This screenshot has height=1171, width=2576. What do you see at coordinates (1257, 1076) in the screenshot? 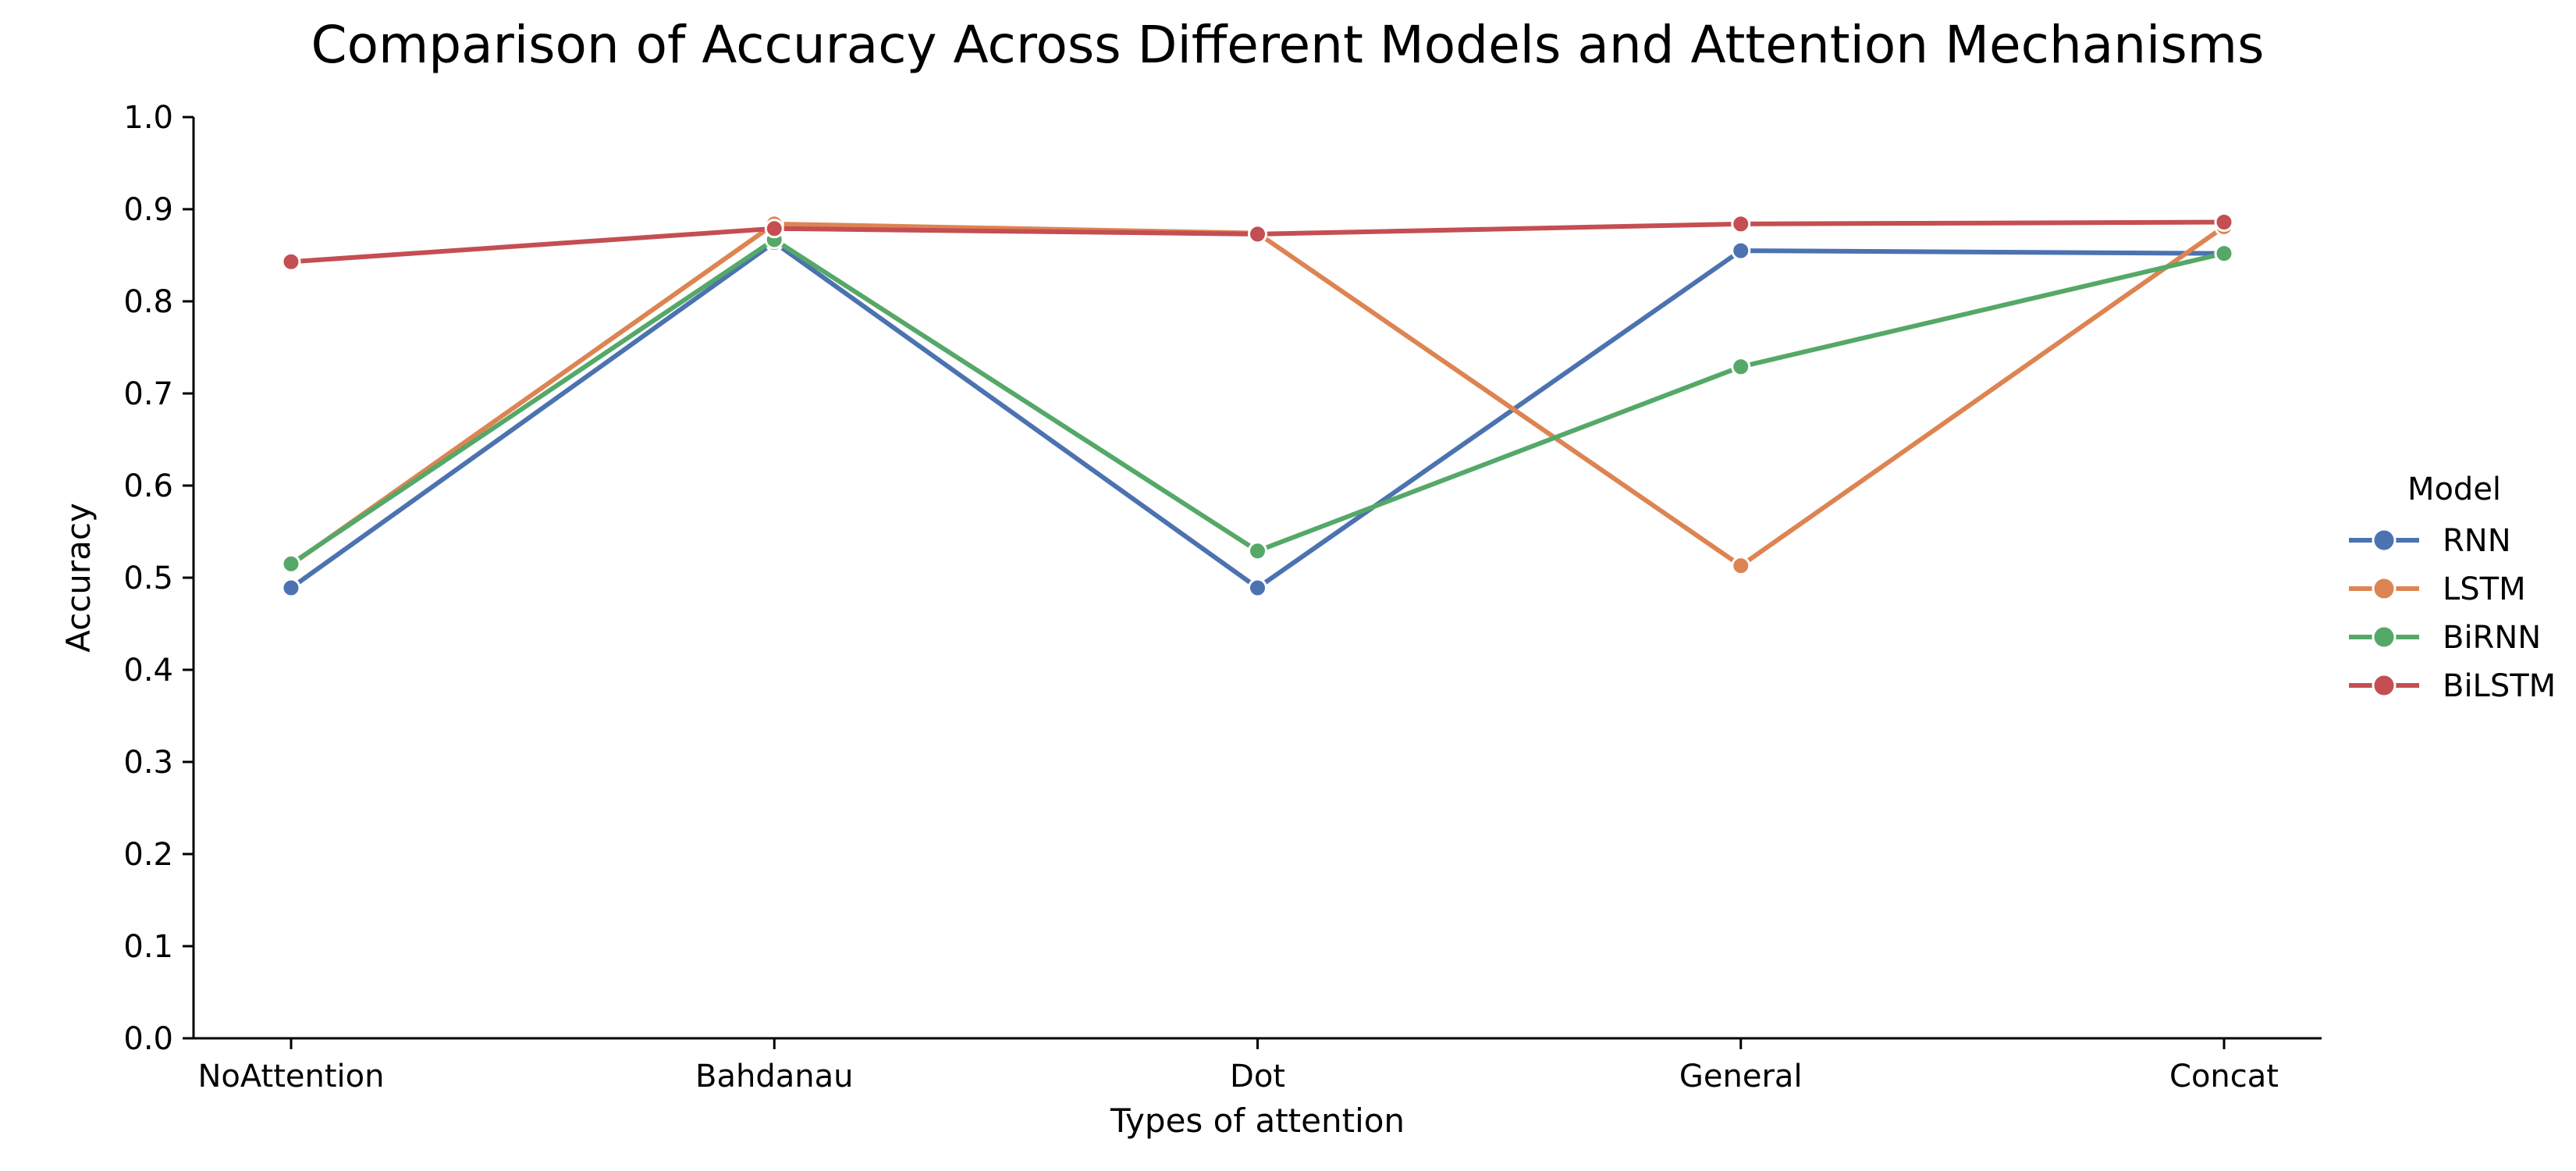
I see `x-tick-label: Dot` at bounding box center [1257, 1076].